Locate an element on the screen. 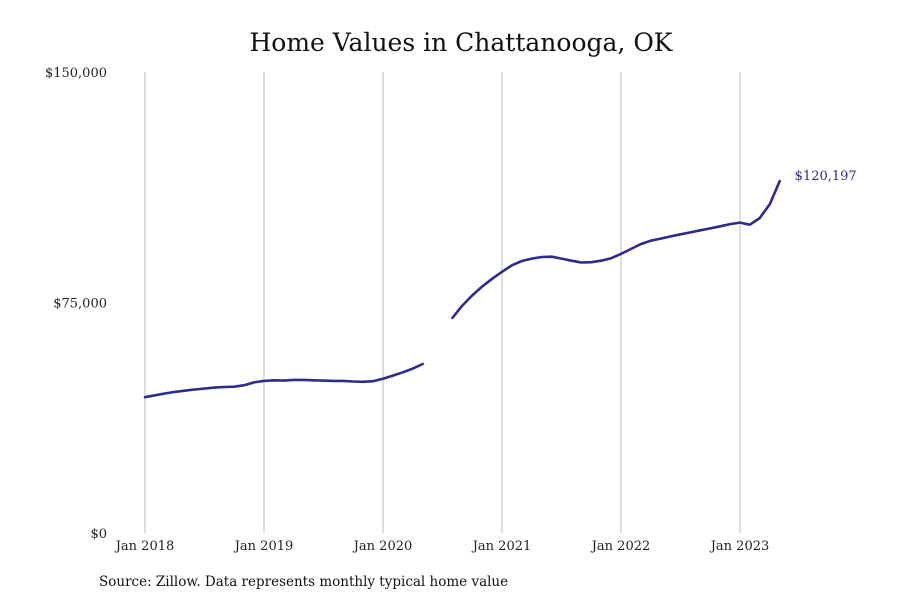 Image resolution: width=900 pixels, height=600 pixels. chart-title: Home Values in Chattanooga, OK is located at coordinates (462, 42).